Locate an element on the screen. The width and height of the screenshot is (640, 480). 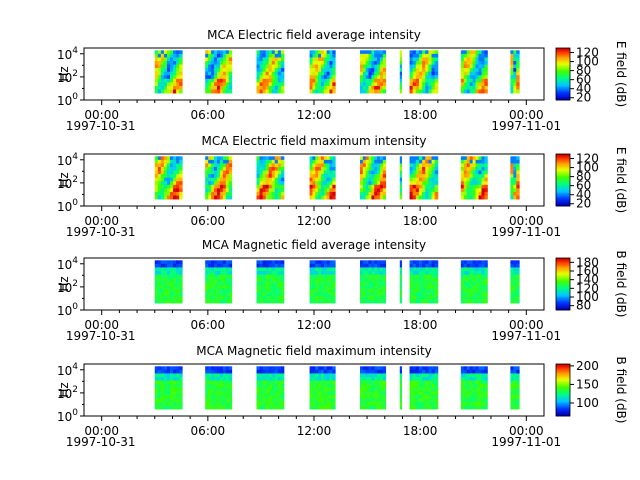
colorbar-tick-label: 40 is located at coordinates (583, 89).